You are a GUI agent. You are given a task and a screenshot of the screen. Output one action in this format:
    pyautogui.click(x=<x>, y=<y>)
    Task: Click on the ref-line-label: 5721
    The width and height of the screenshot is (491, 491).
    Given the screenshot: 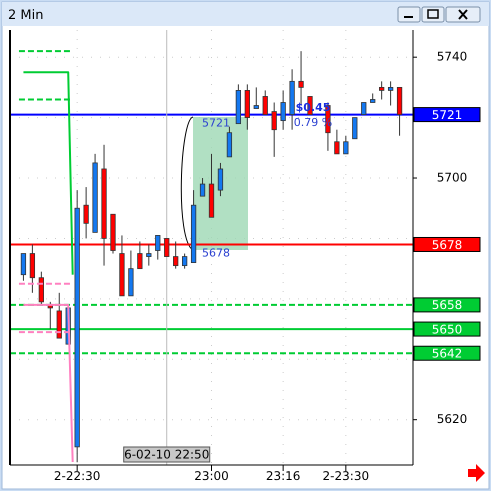 What is the action you would take?
    pyautogui.click(x=447, y=115)
    